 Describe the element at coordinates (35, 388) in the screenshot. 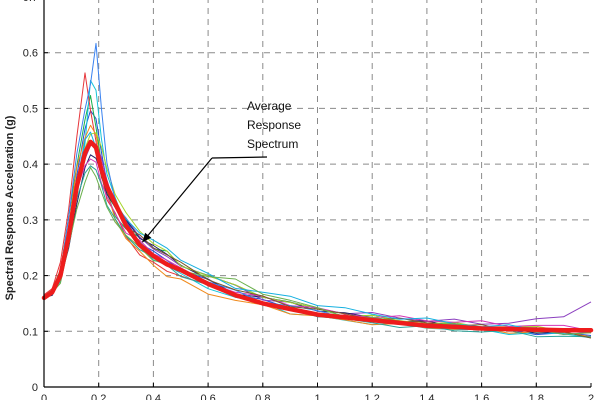

I see `y-tick-label: 0` at that location.